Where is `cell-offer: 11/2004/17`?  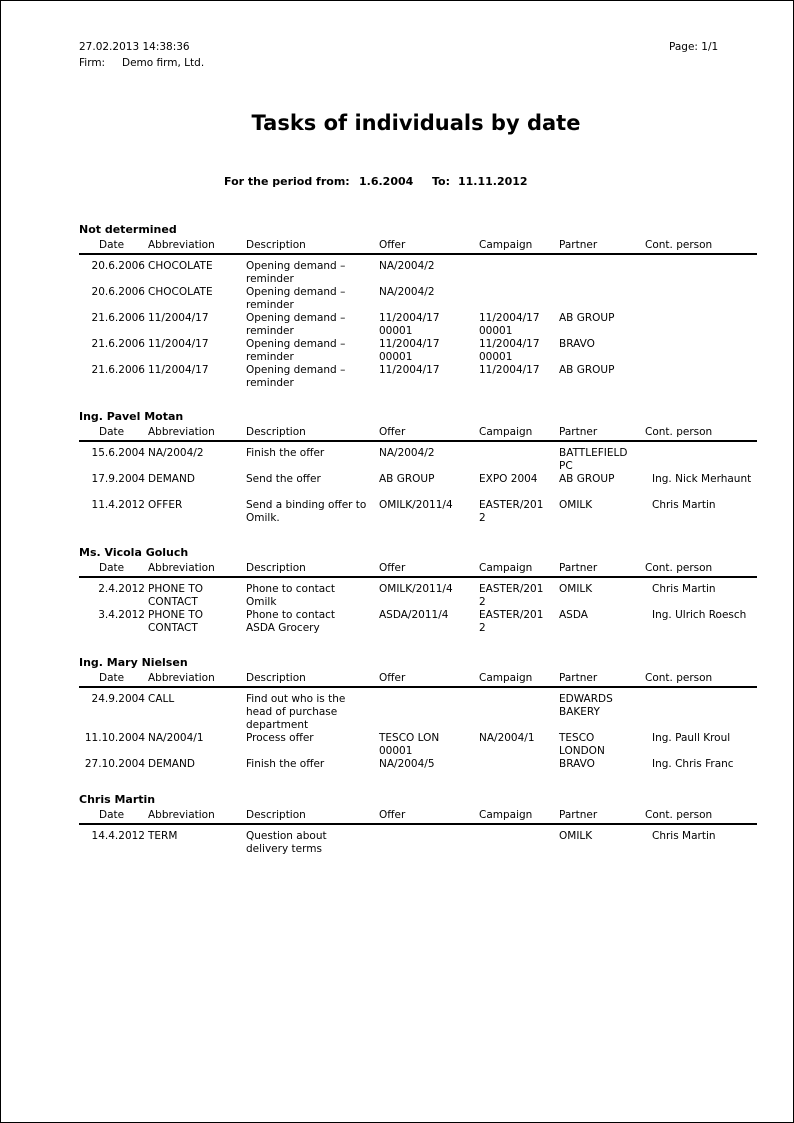
cell-offer: 11/2004/17 is located at coordinates (409, 370).